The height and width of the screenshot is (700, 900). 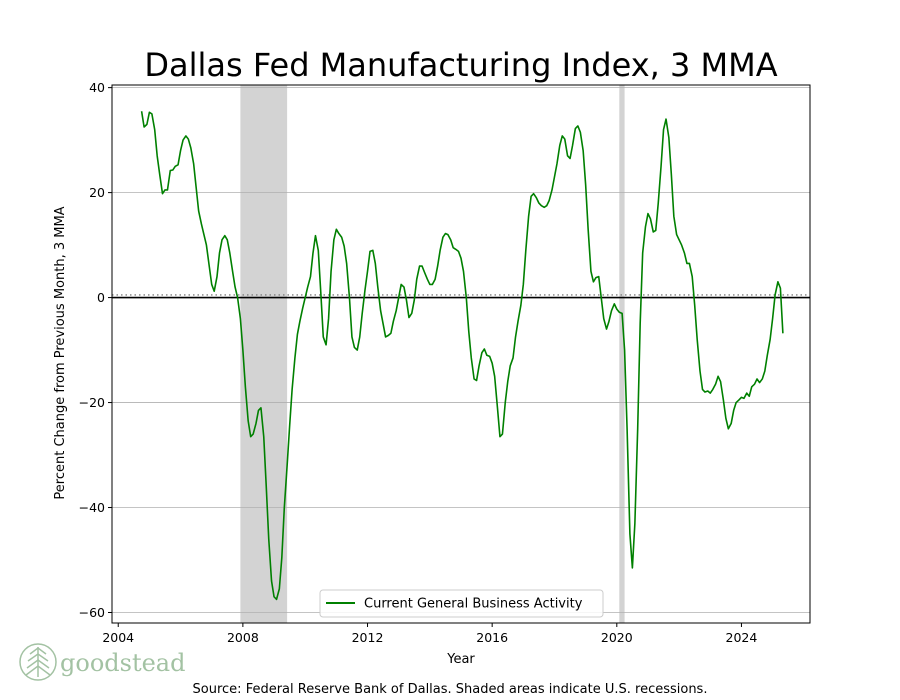 I want to click on legend-box, so click(x=461, y=603).